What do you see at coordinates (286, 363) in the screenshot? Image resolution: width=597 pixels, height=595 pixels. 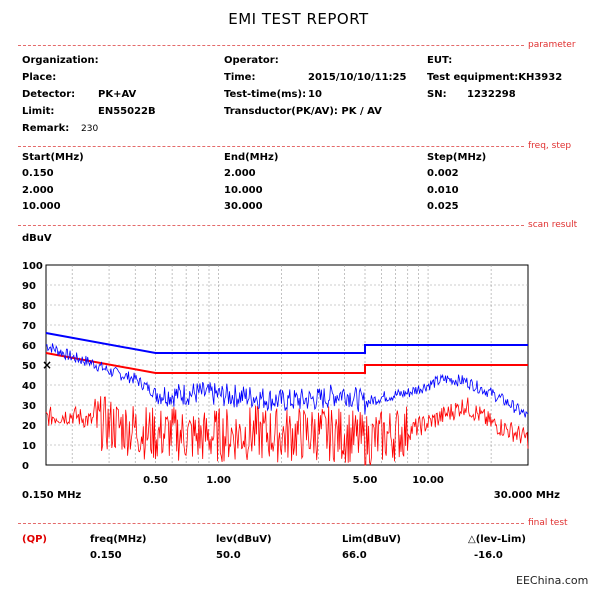 I see `av-limit-line` at bounding box center [286, 363].